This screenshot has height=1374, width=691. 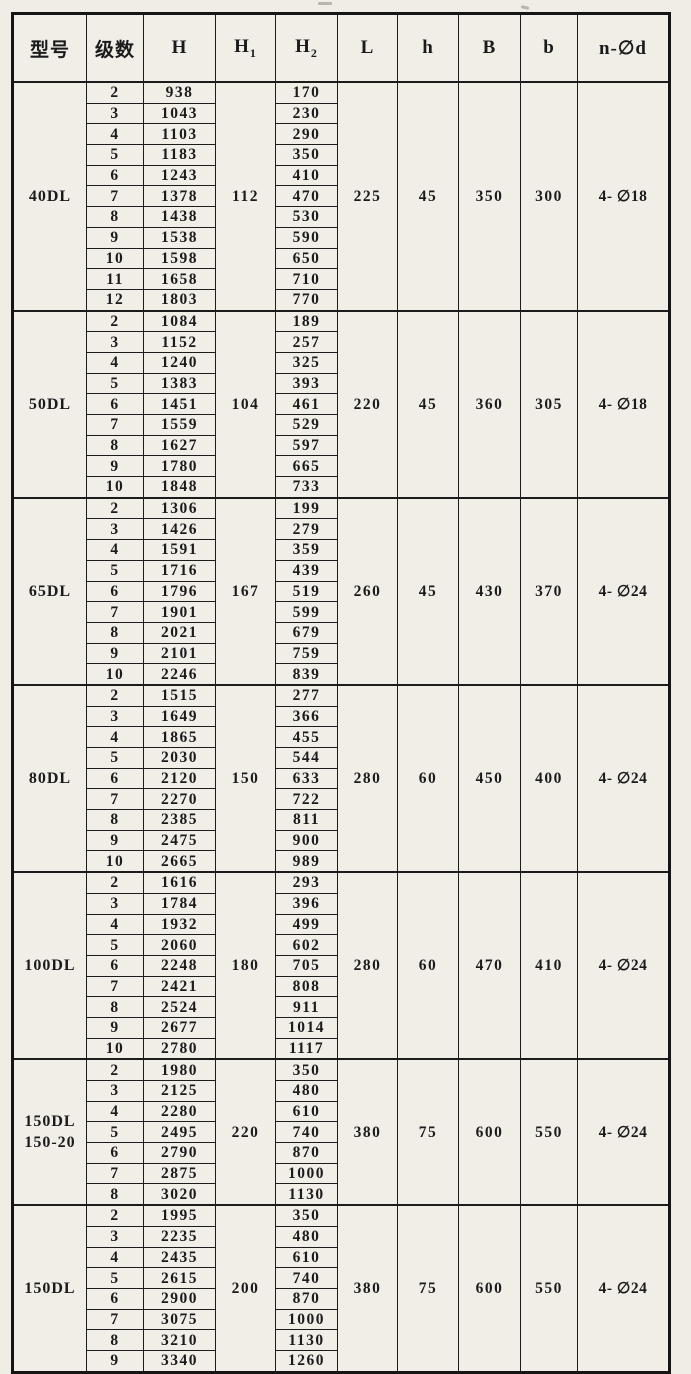 I want to click on table-row: 150DL 2 1995 200 350 380 75 600 550 4- ∅24, so click(x=341, y=1289).